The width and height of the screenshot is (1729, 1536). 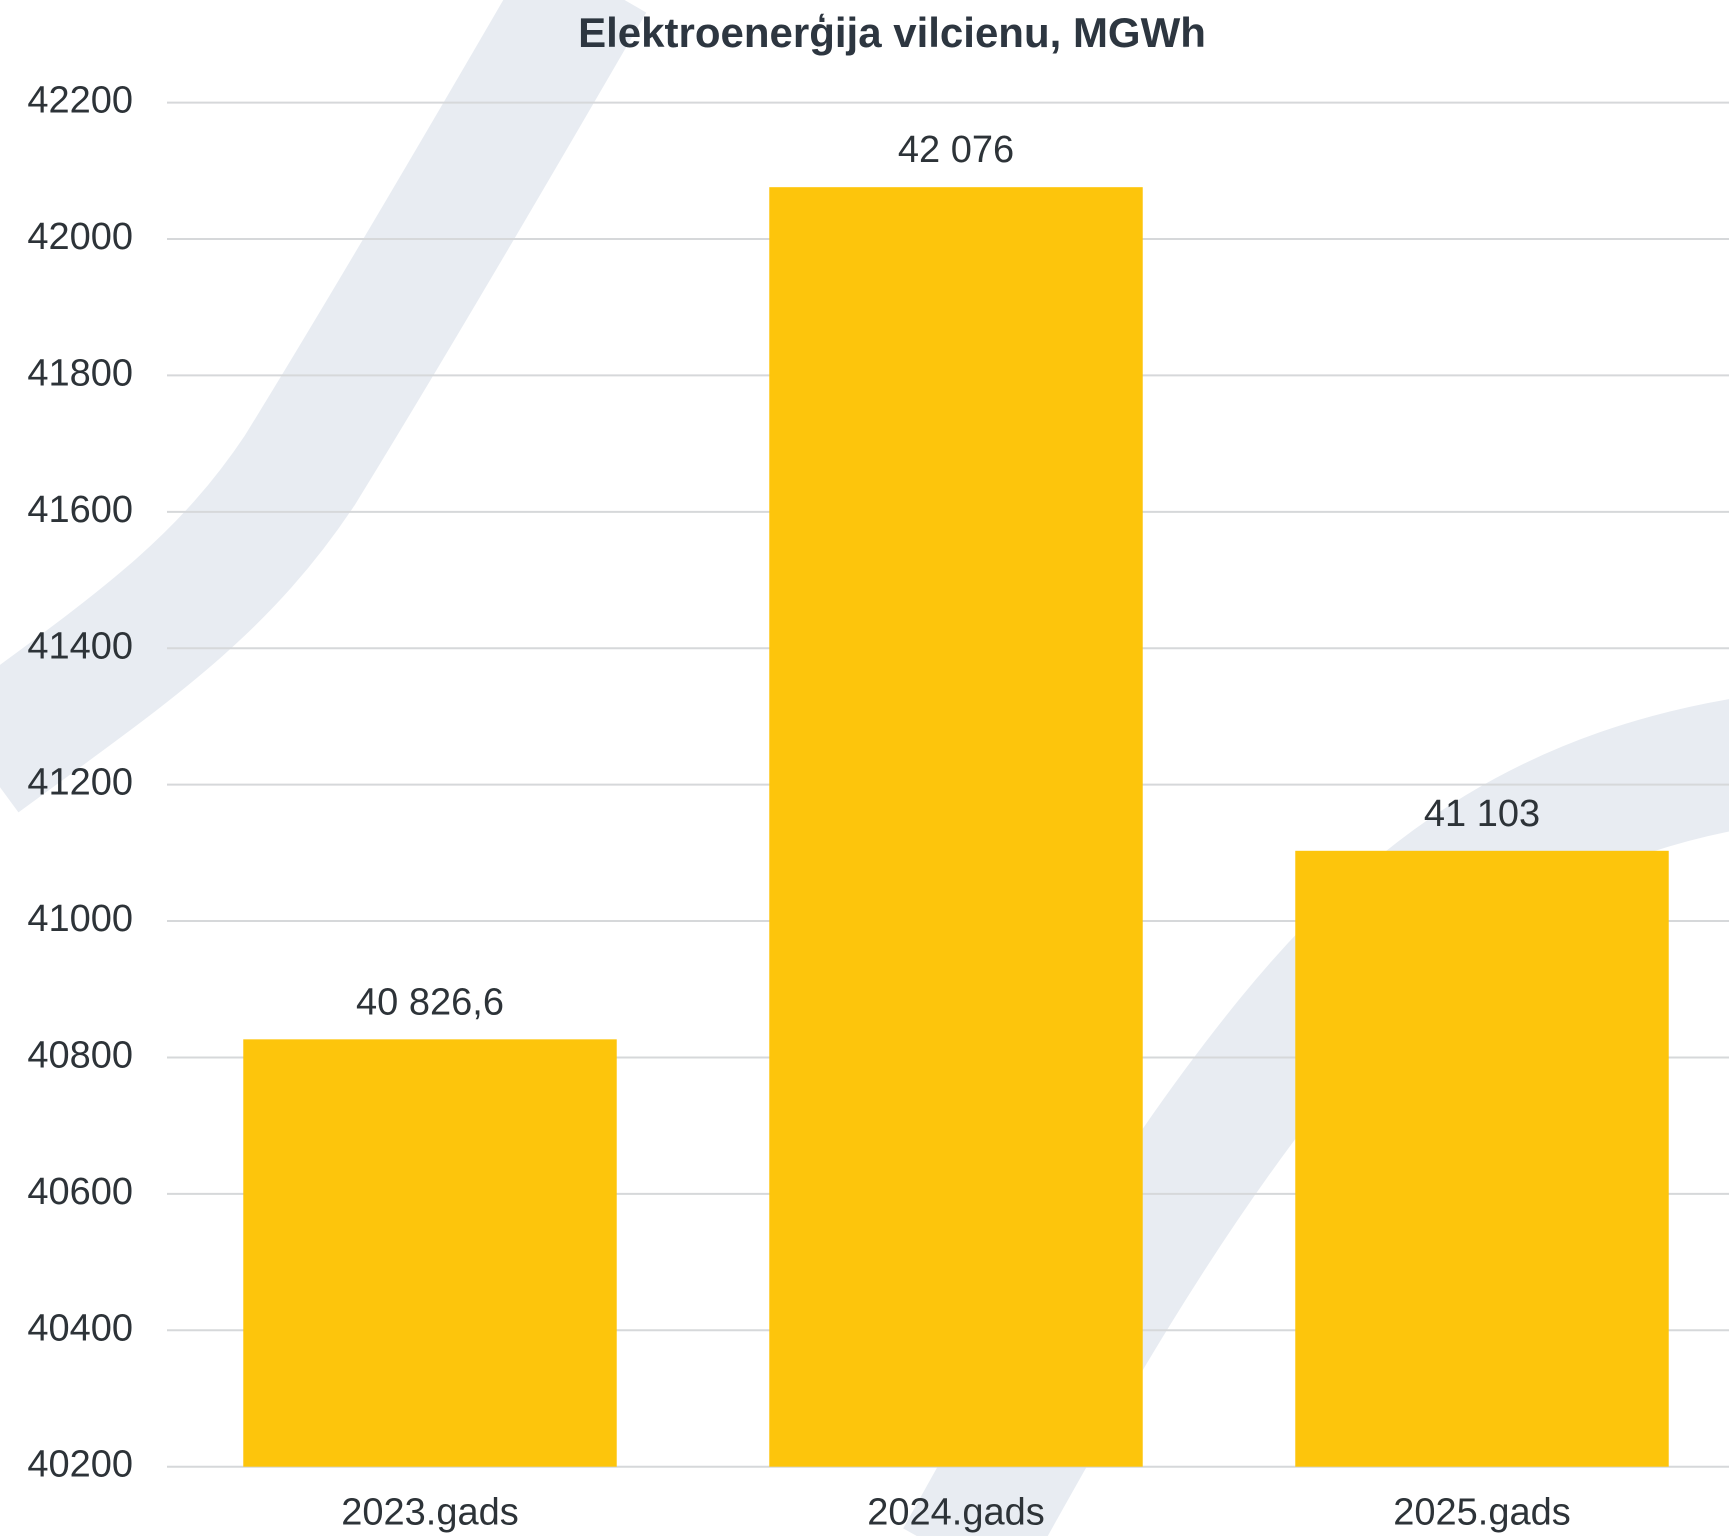 I want to click on y-tick-label: 41000, so click(x=80, y=919).